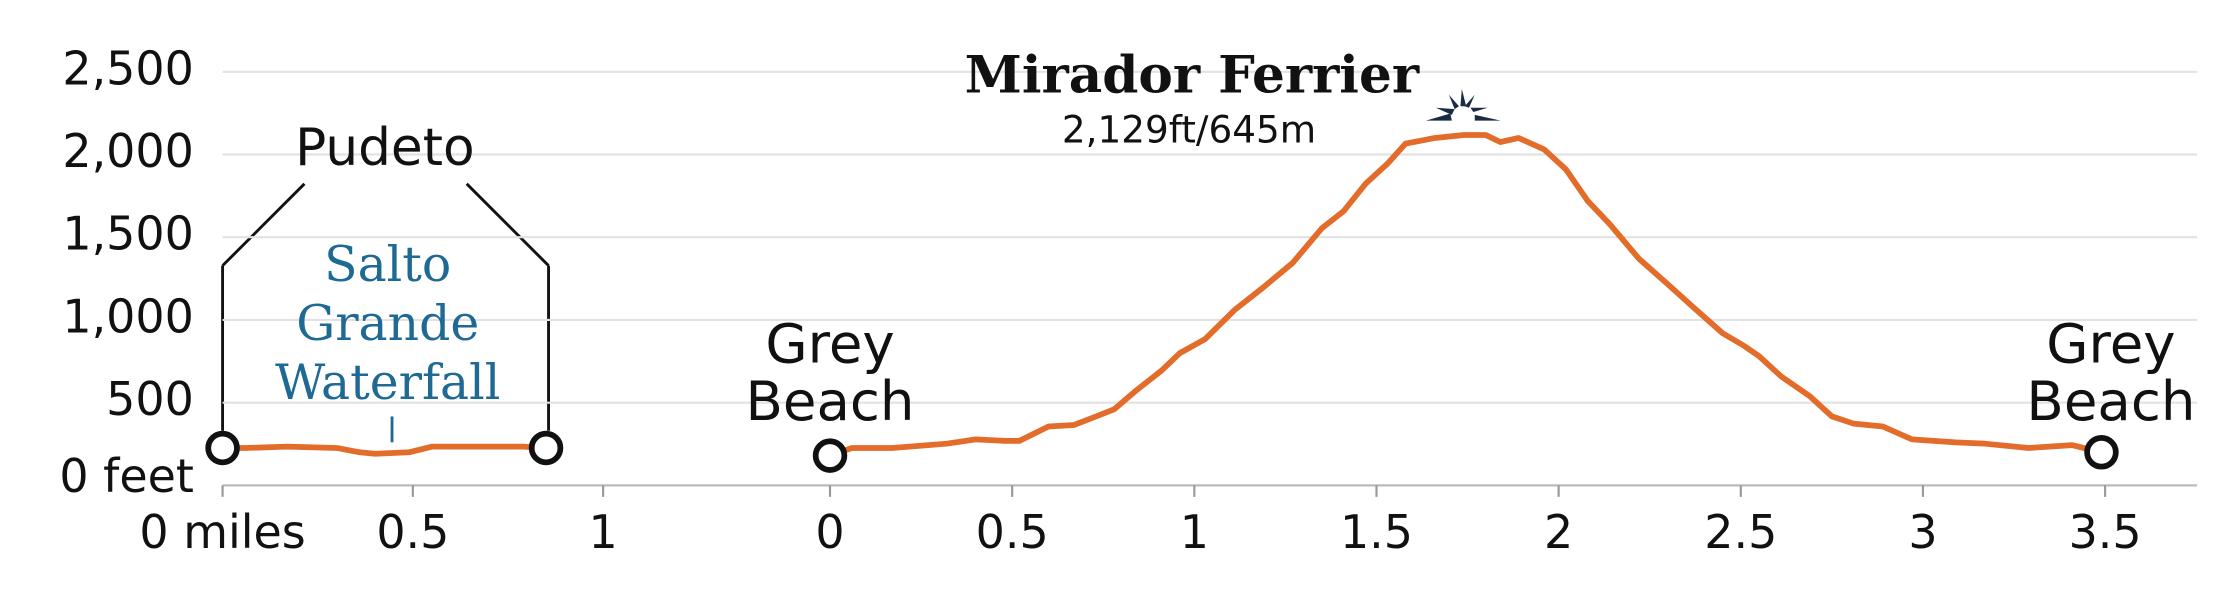  What do you see at coordinates (2105, 532) in the screenshot?
I see `x-tick-label: 3.5` at bounding box center [2105, 532].